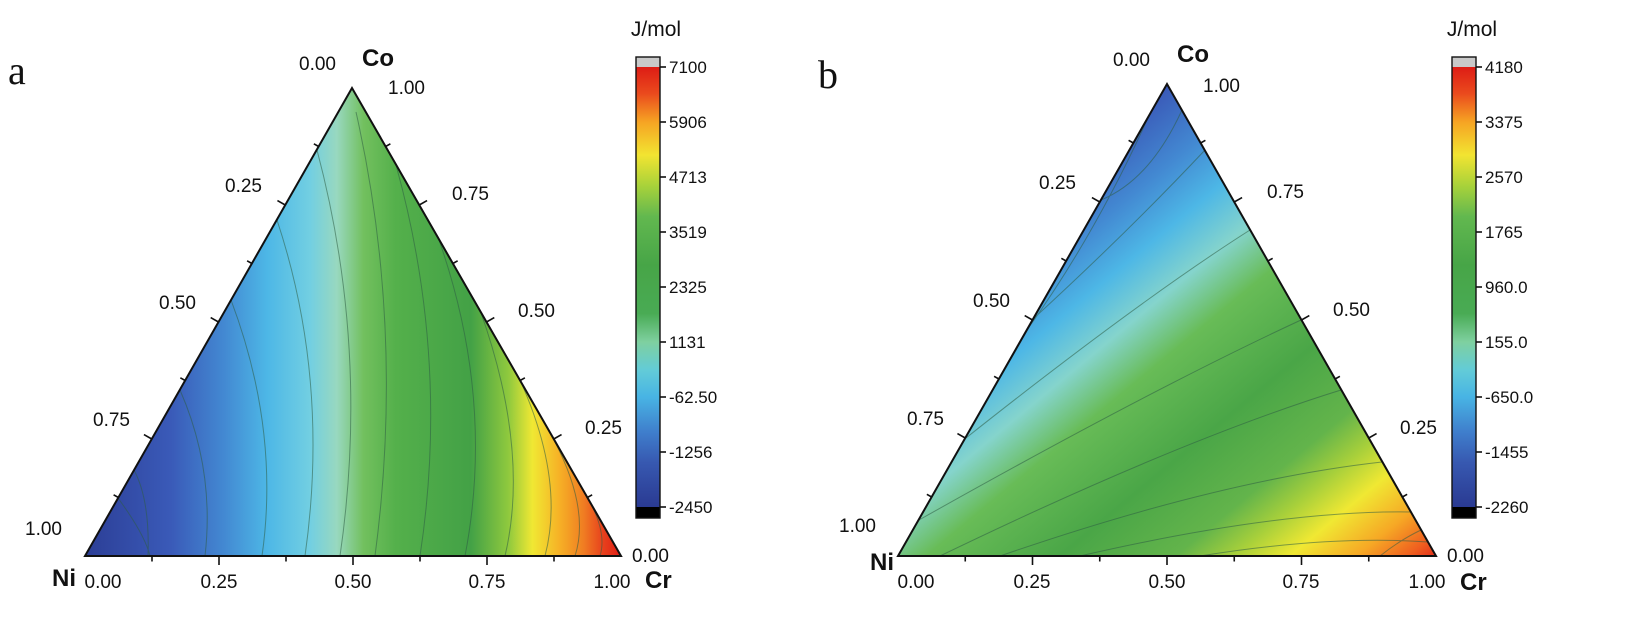 The width and height of the screenshot is (1652, 644). What do you see at coordinates (1506, 342) in the screenshot?
I see `colorbar-label-b: 155.0` at bounding box center [1506, 342].